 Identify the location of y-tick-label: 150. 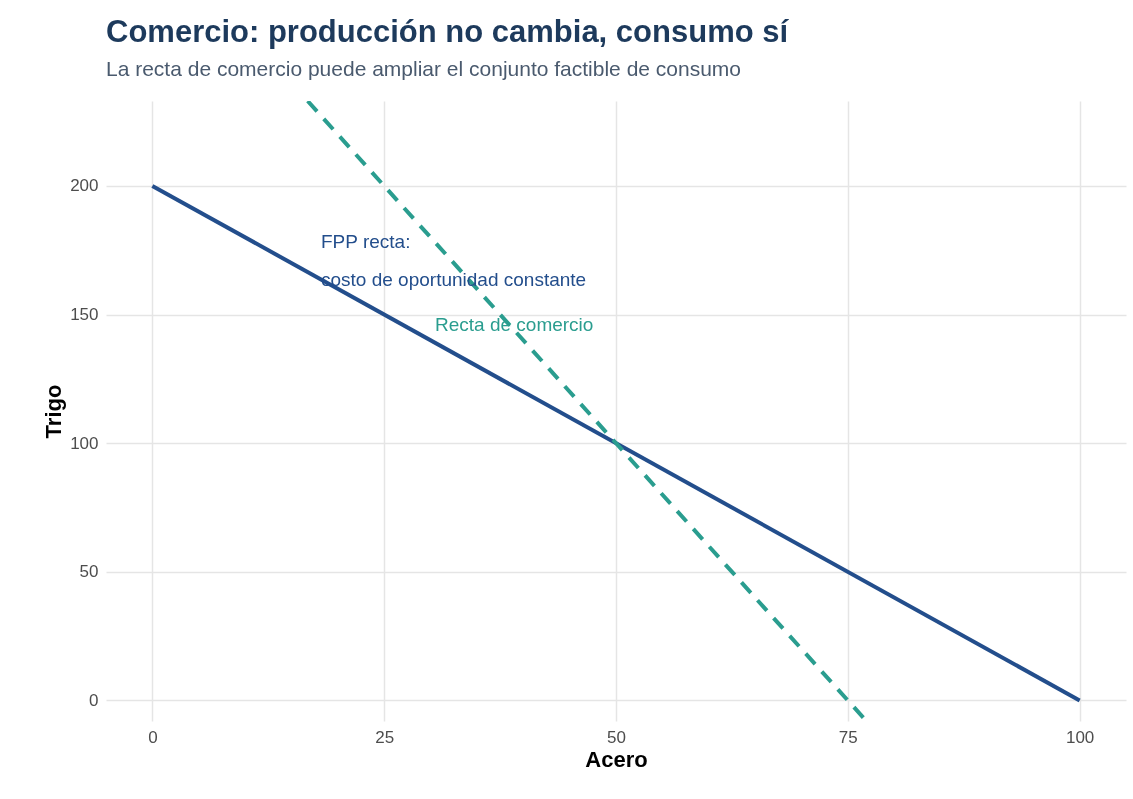
(84, 315).